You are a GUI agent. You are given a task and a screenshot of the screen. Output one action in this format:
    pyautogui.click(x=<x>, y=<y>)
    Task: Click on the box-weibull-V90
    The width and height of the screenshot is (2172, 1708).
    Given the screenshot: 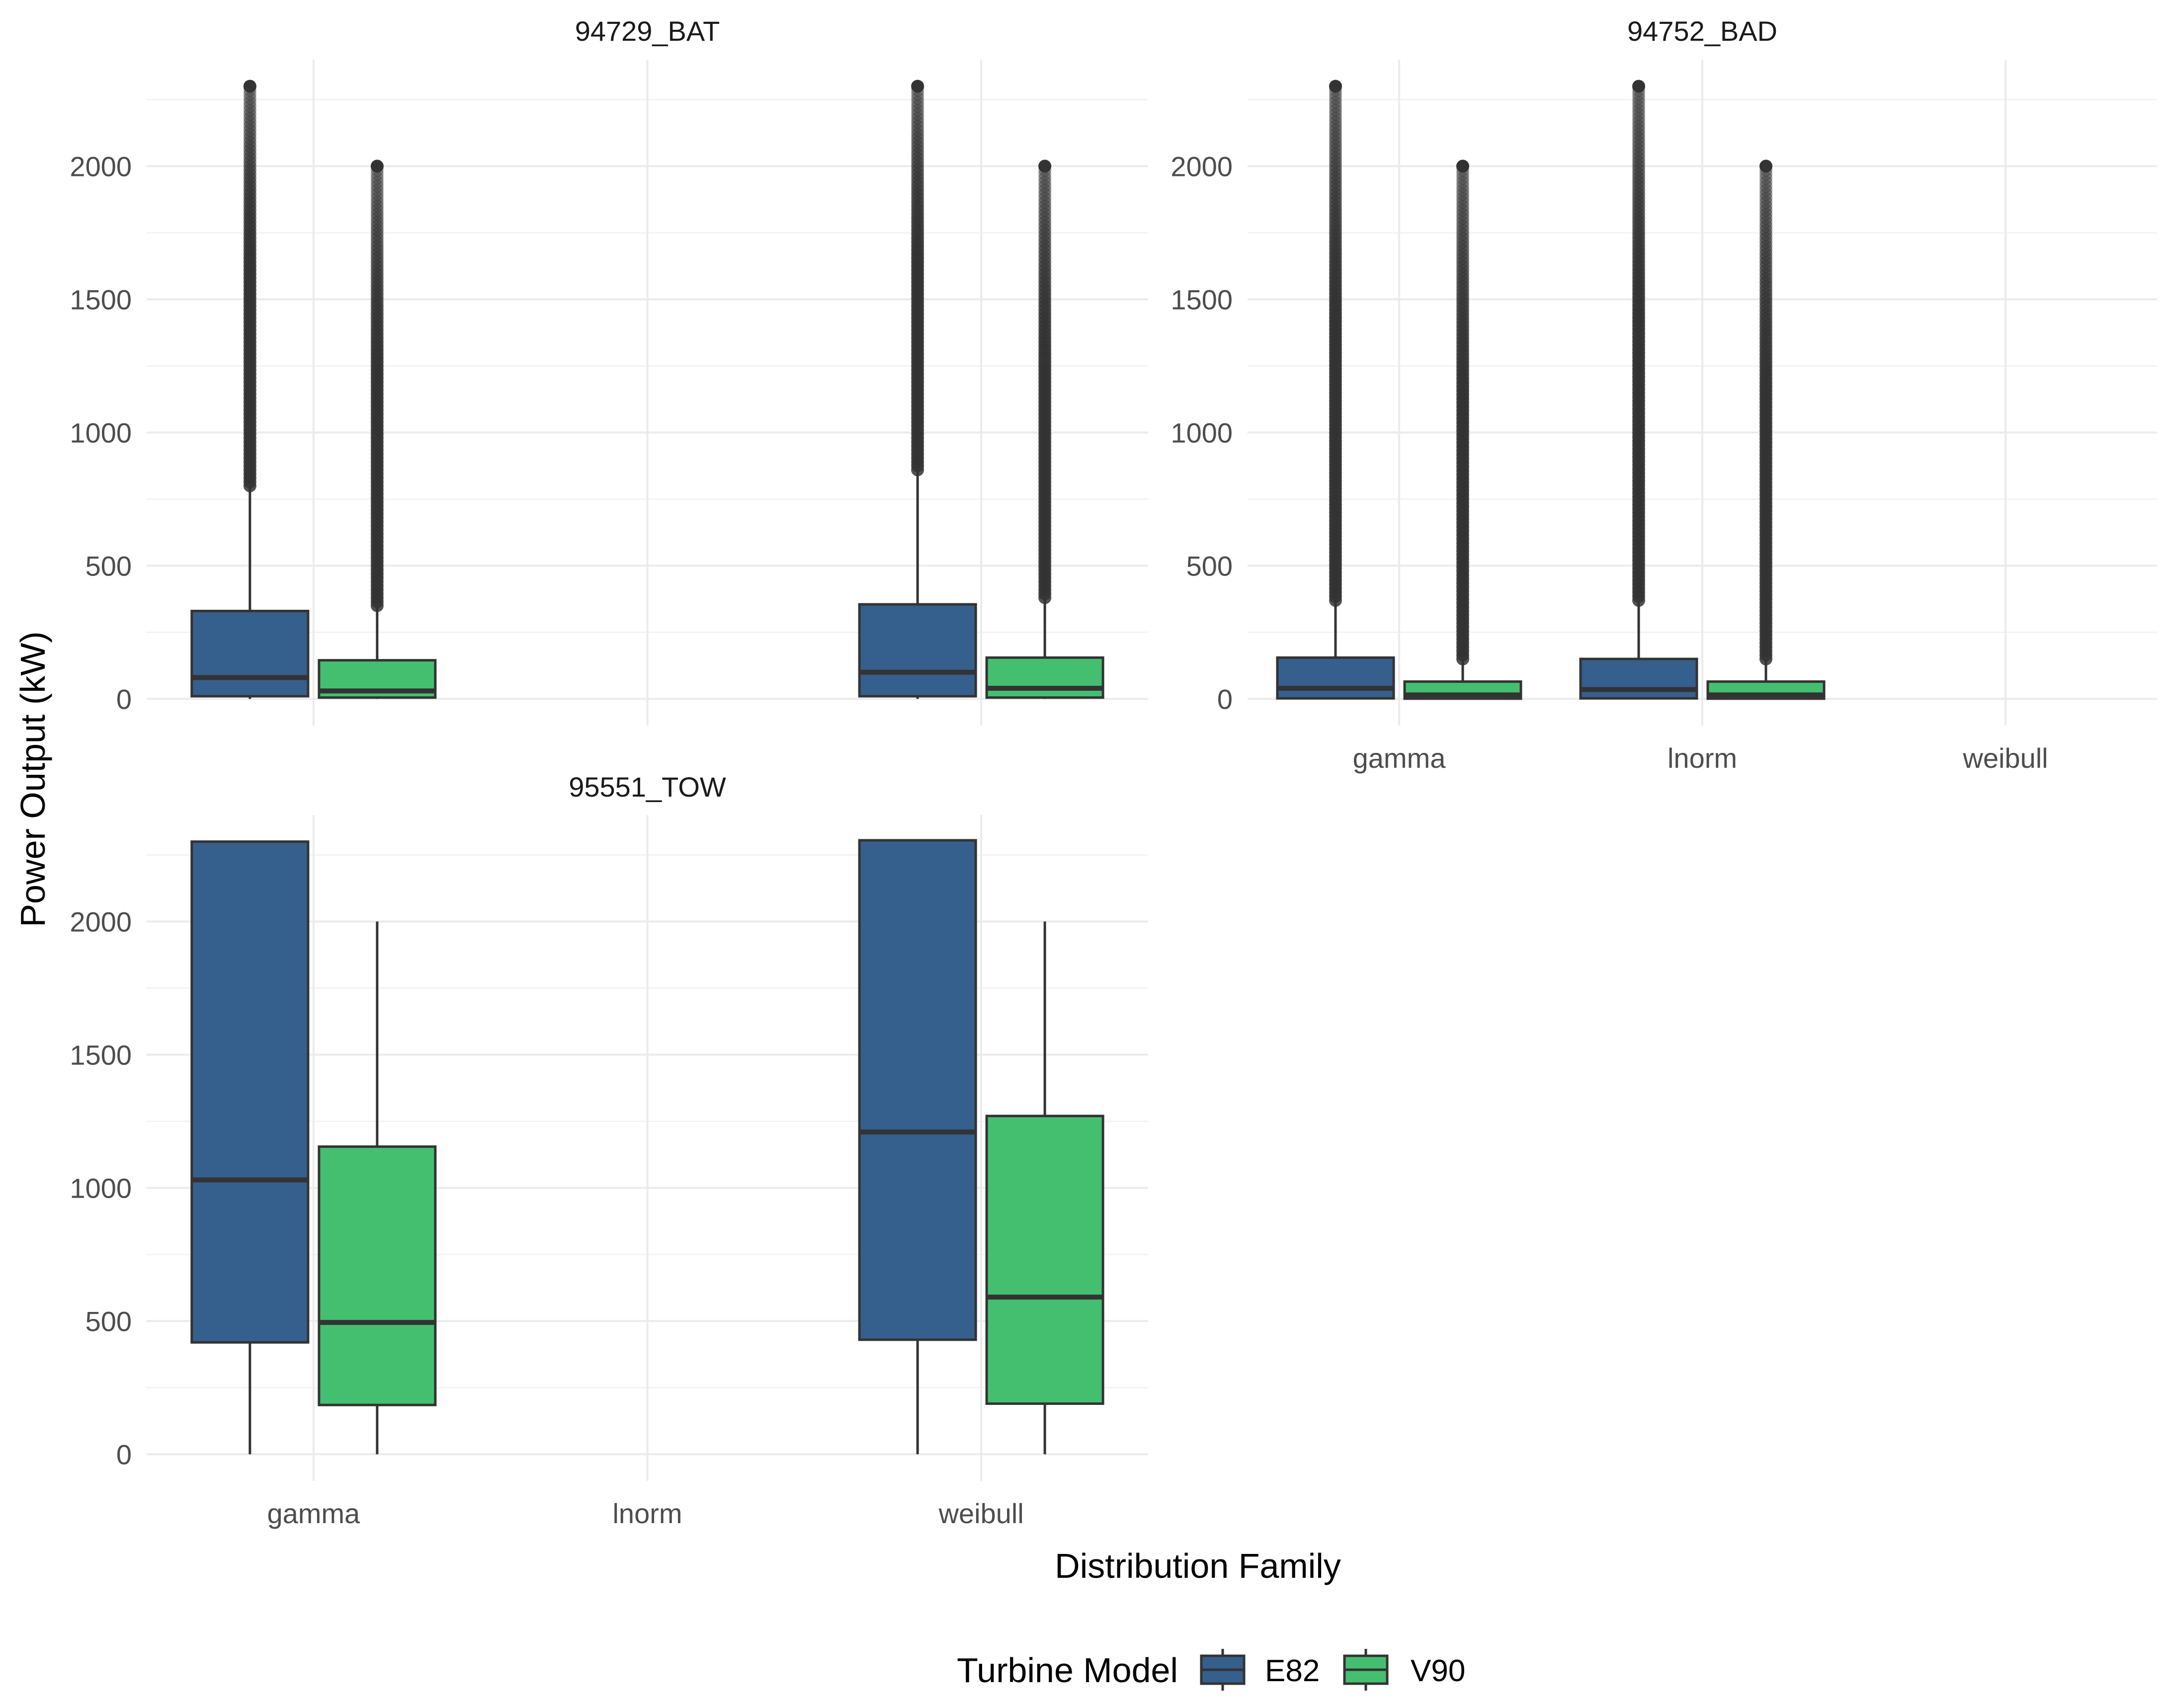 What is the action you would take?
    pyautogui.click(x=1044, y=429)
    